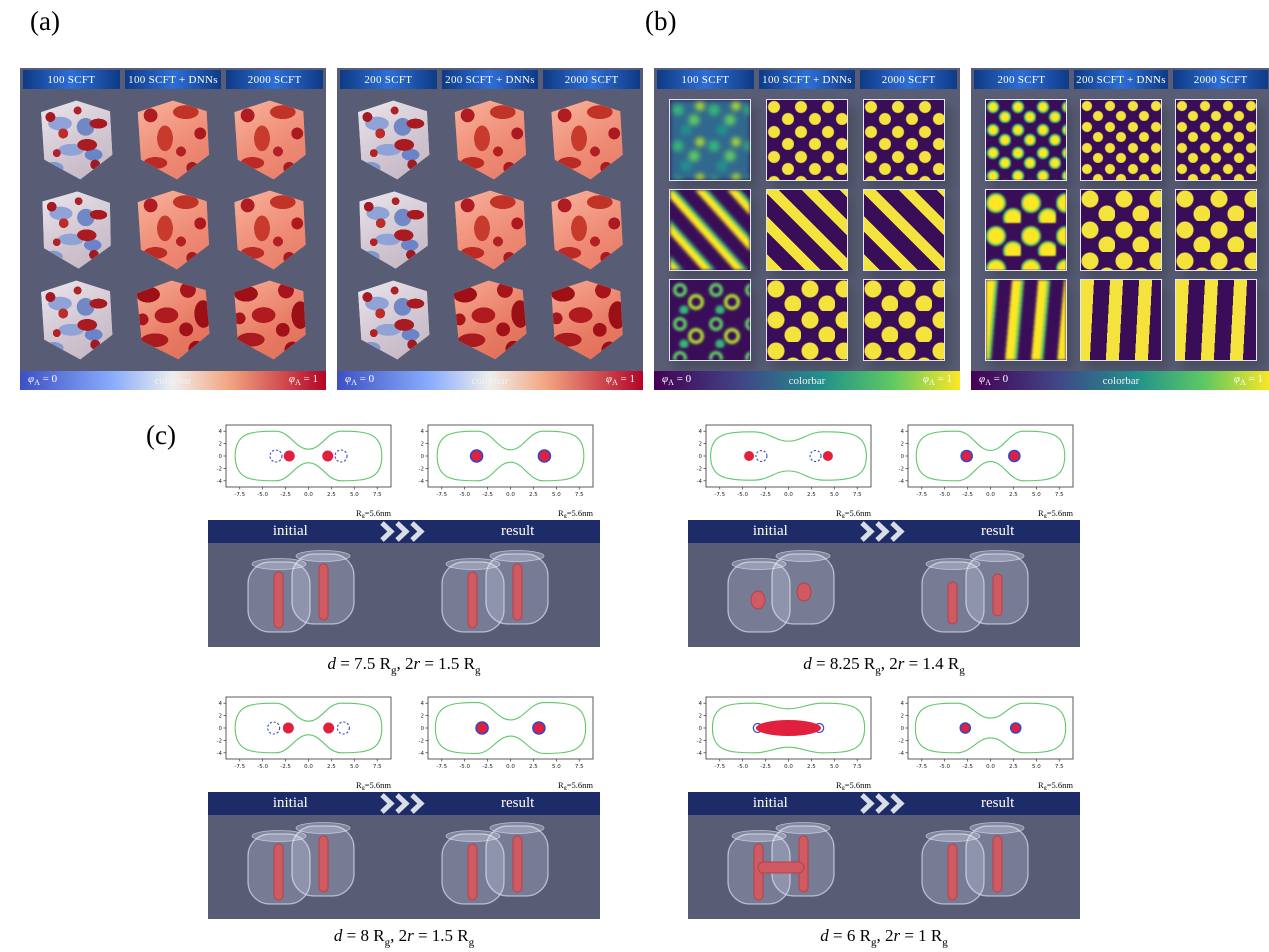 This screenshot has height=952, width=1269. What do you see at coordinates (417, 663) in the screenshot?
I see `caption-text: r` at bounding box center [417, 663].